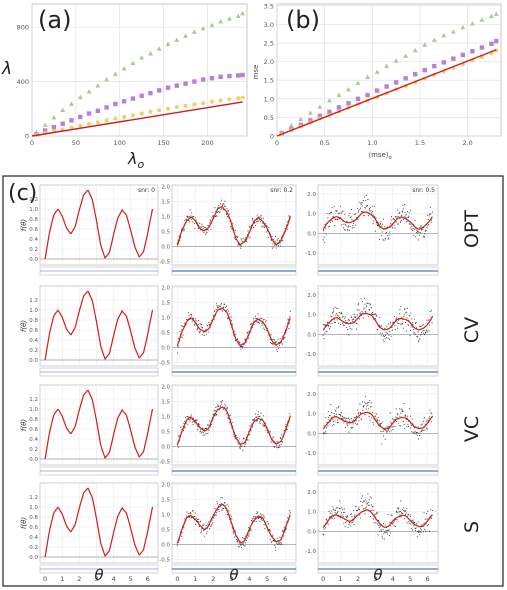 The image size is (507, 590). What do you see at coordinates (150, 53) in the screenshot?
I see `point-green` at bounding box center [150, 53].